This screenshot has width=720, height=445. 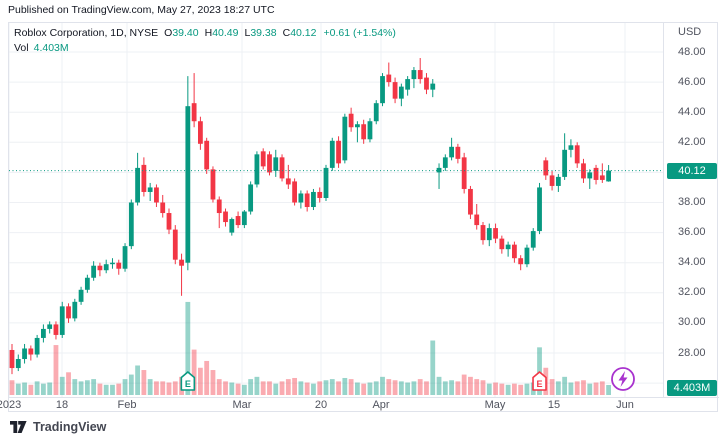 What do you see at coordinates (242, 405) in the screenshot?
I see `time-tick-label: Mar` at bounding box center [242, 405].